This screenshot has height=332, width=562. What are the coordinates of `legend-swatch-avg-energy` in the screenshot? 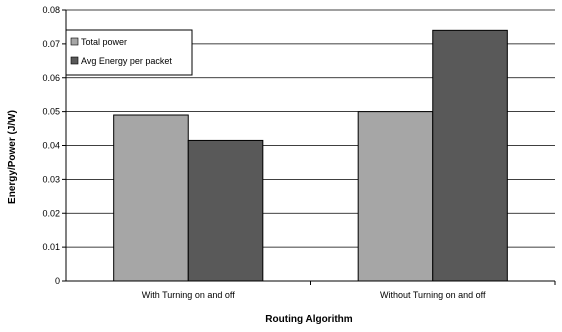 It's located at (74, 60).